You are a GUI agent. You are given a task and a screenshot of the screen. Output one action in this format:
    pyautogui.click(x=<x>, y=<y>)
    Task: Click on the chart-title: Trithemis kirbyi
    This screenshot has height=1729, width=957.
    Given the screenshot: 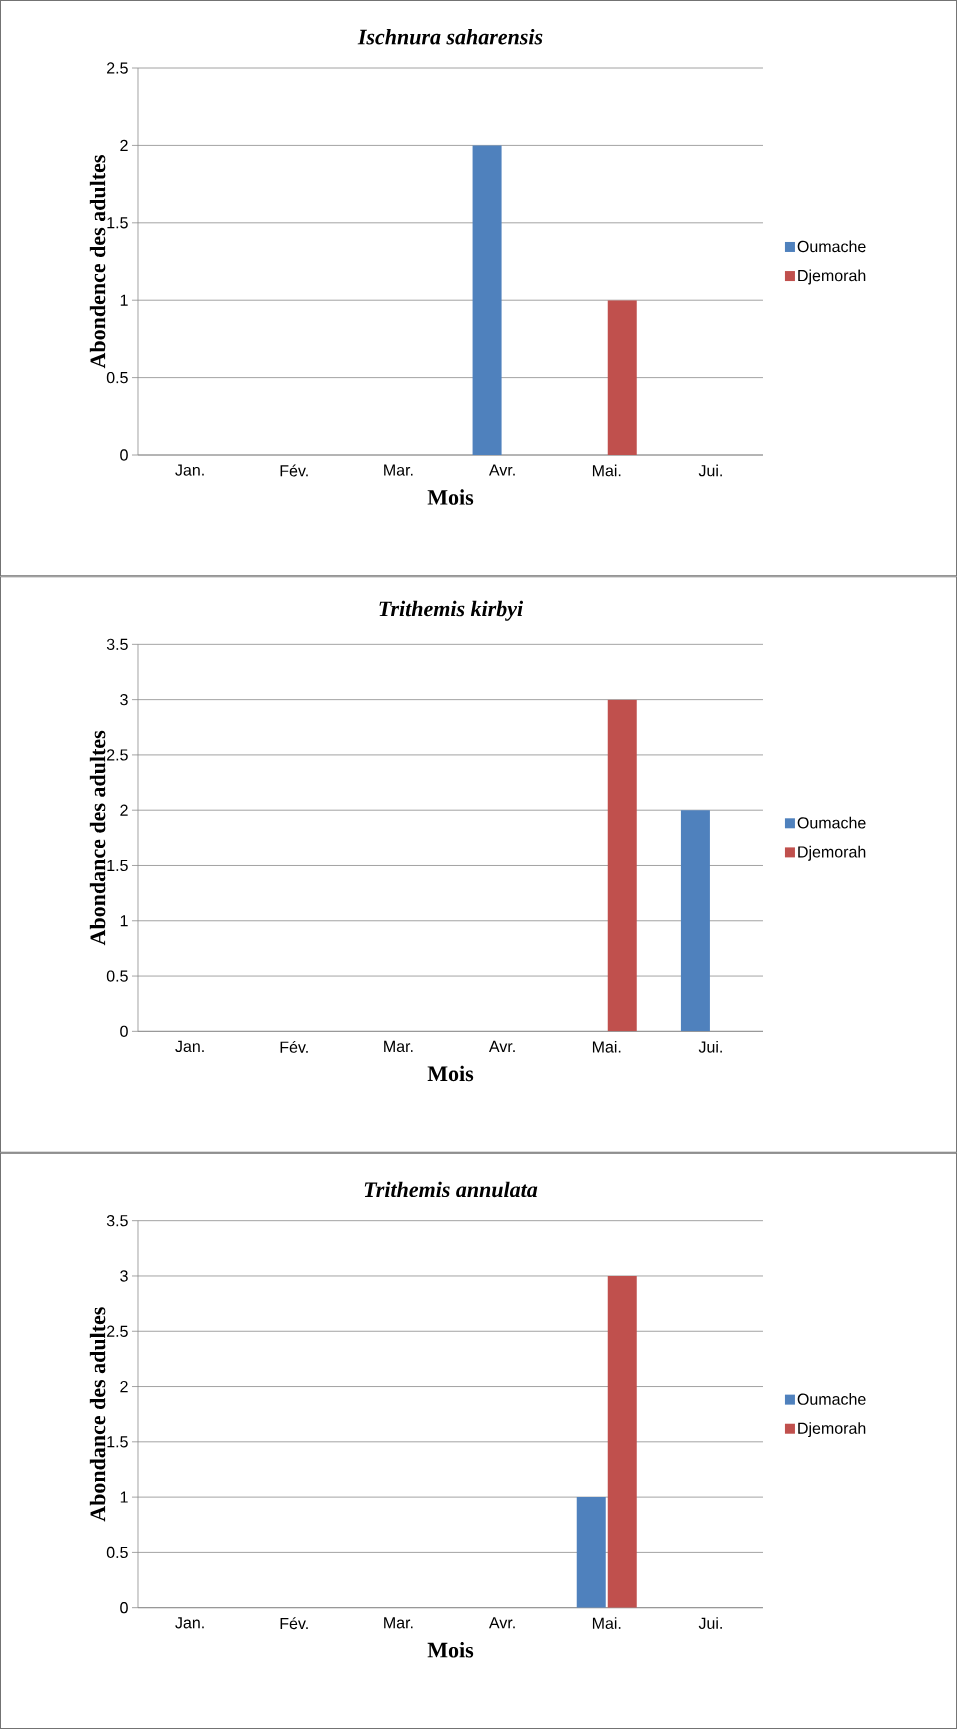 What is the action you would take?
    pyautogui.click(x=451, y=610)
    